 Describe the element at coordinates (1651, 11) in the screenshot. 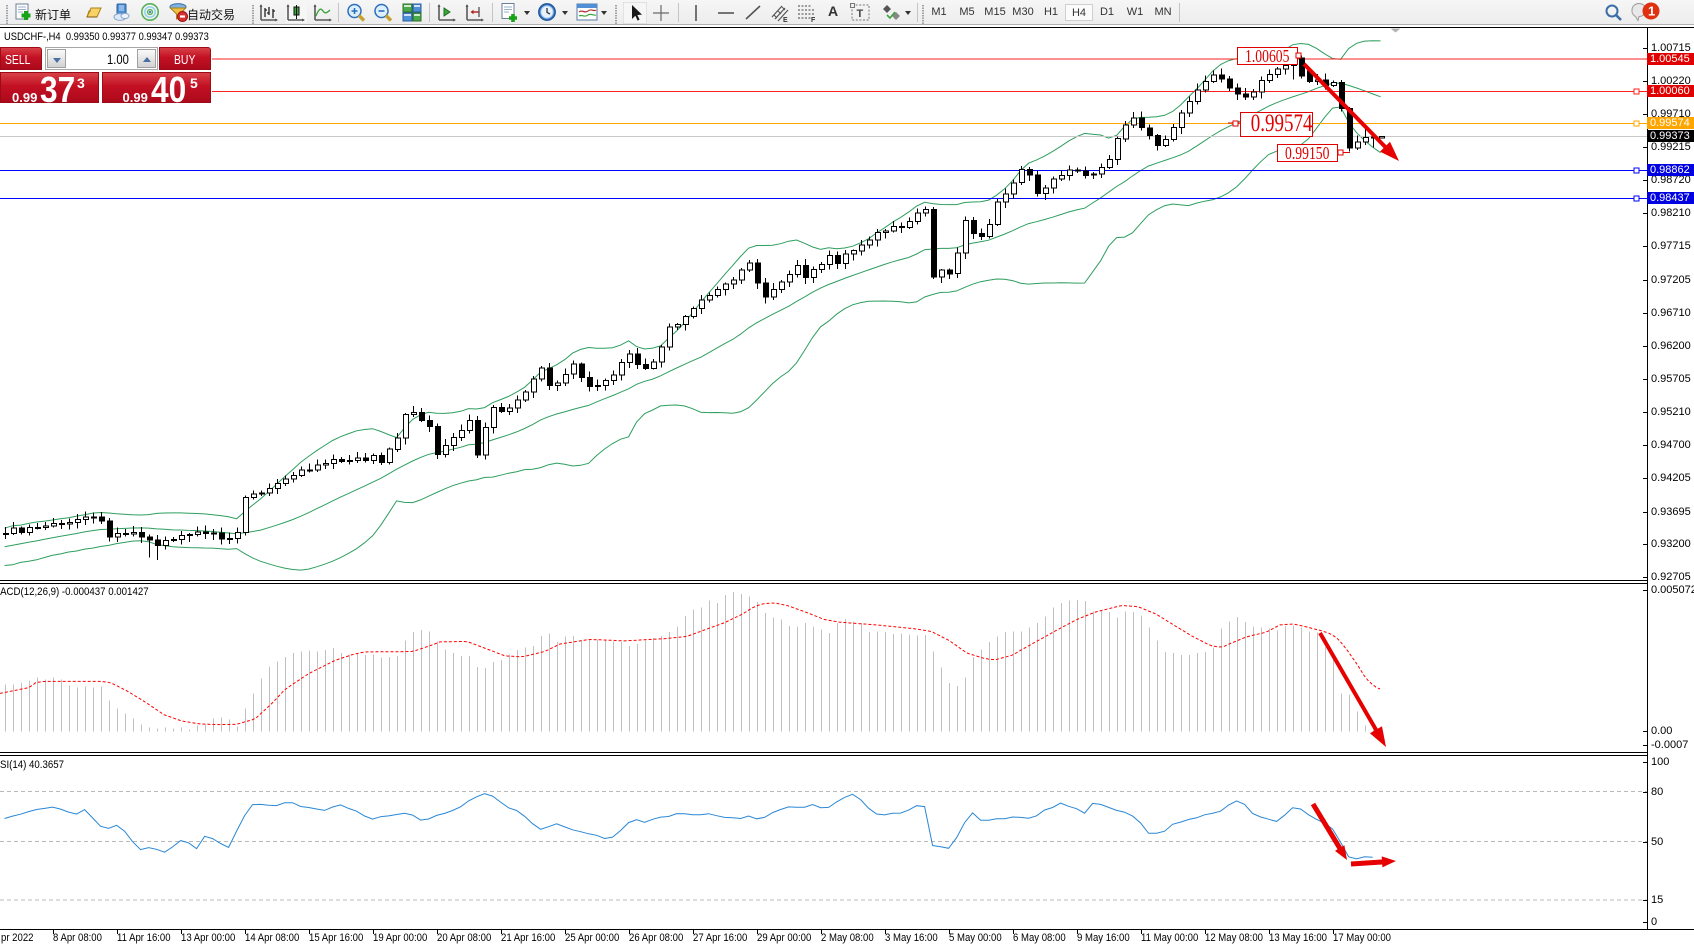

I see `svg-text: 1` at that location.